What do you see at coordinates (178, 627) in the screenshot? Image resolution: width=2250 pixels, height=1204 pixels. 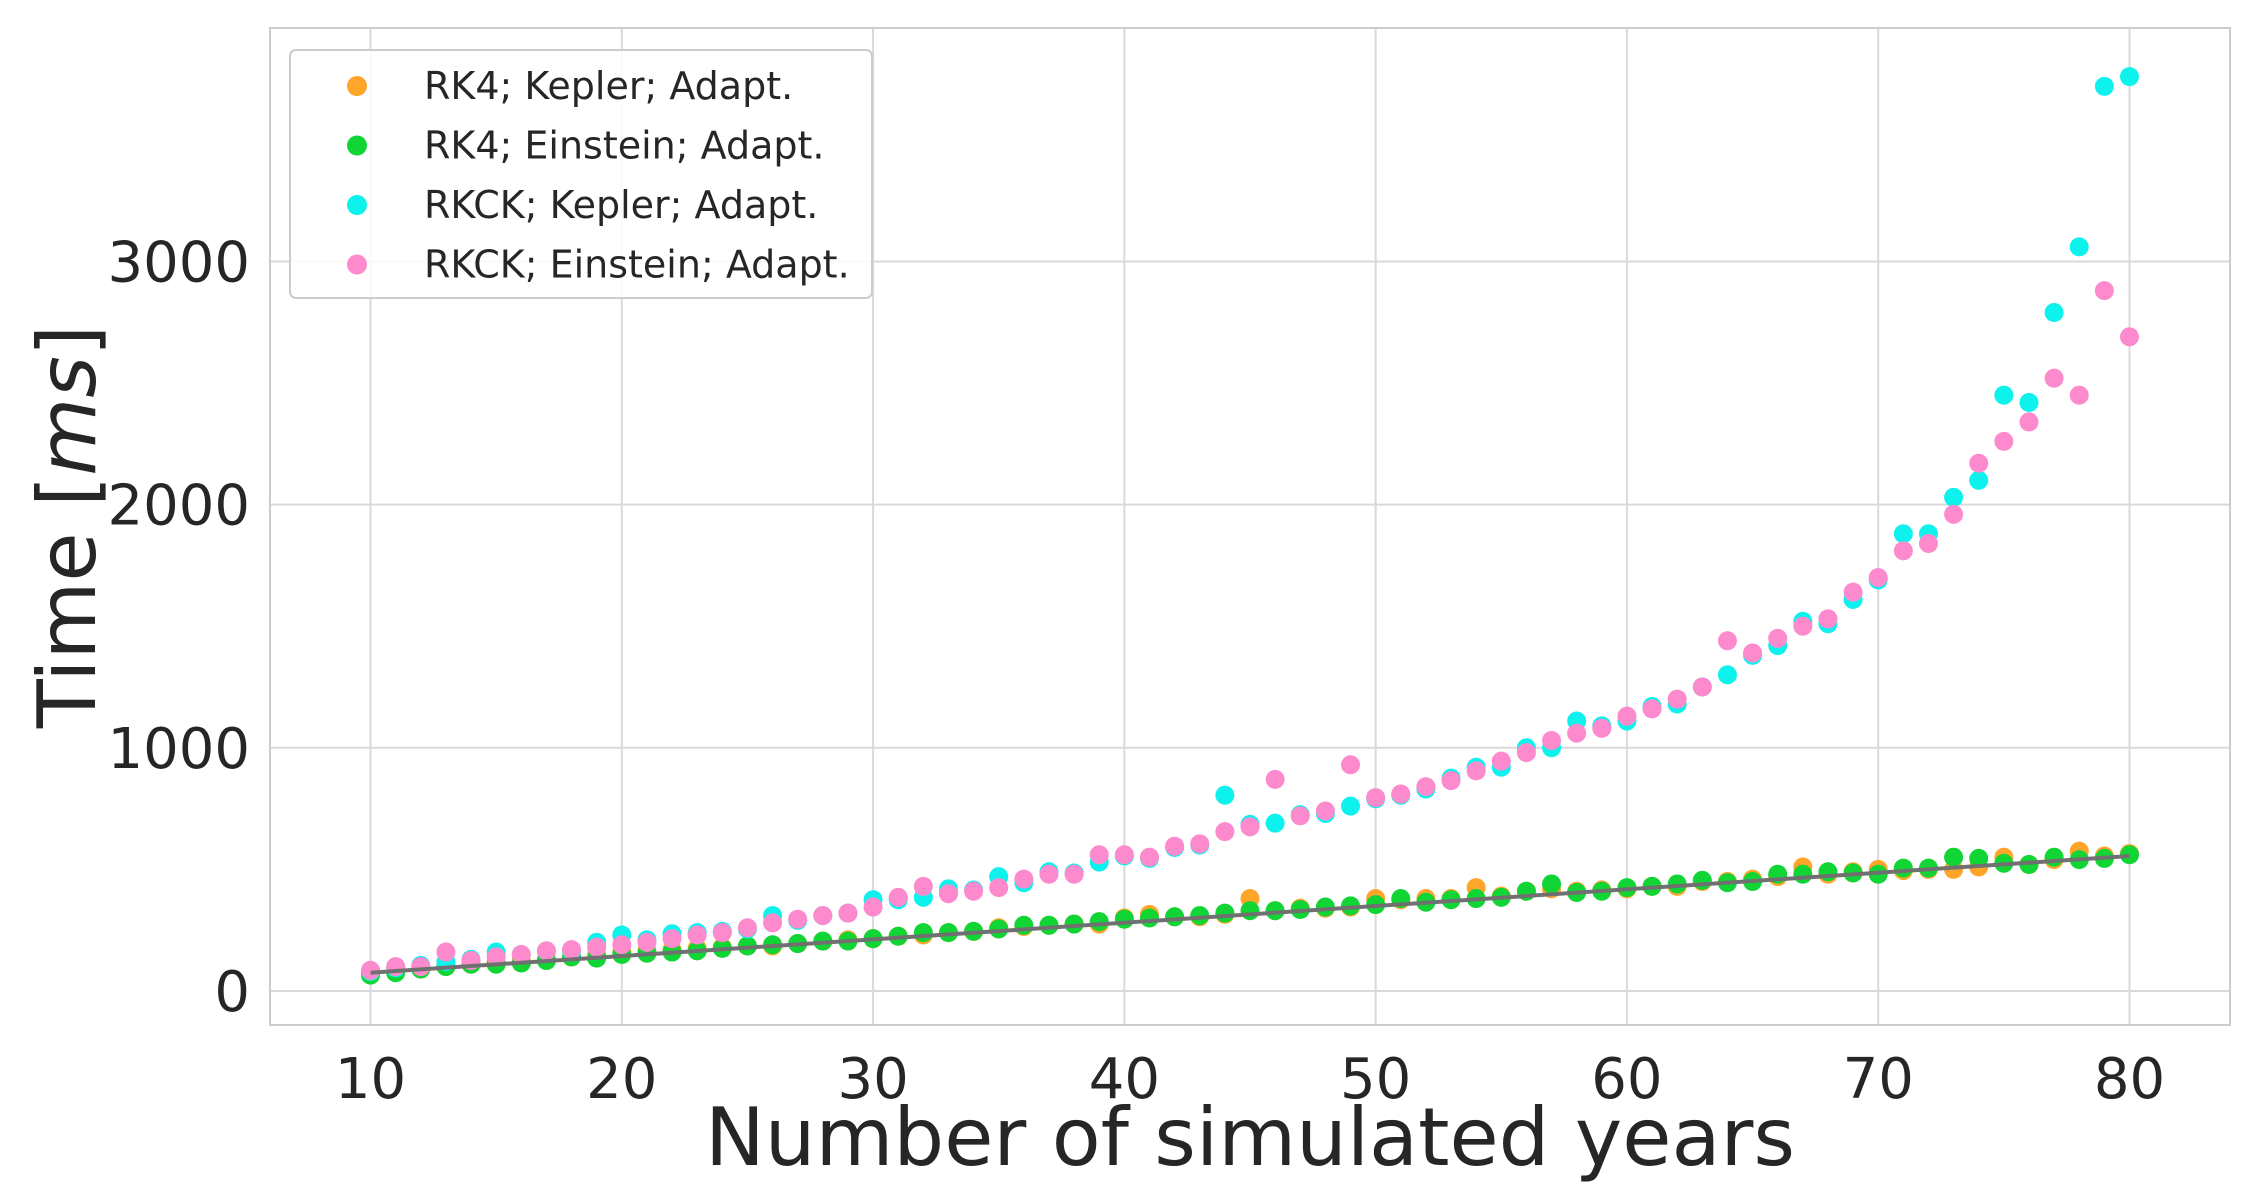 I see `y-tick-labels: 0 1000 2000 3000` at bounding box center [178, 627].